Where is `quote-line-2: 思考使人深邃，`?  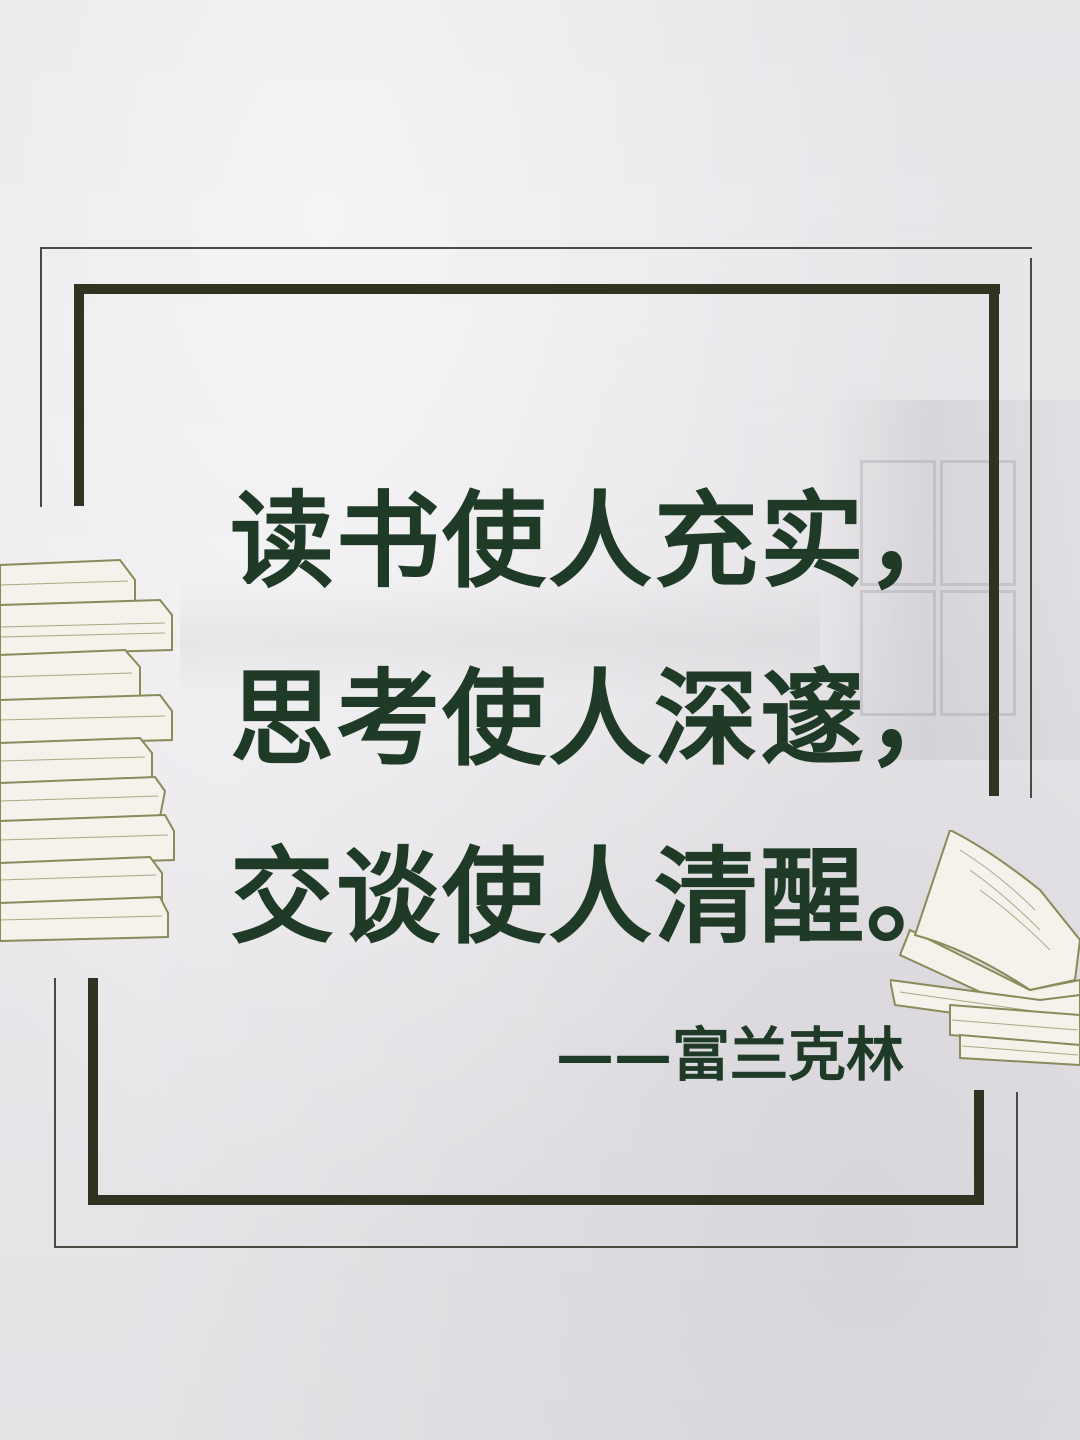 quote-line-2: 思考使人深邃， is located at coordinates (601, 718).